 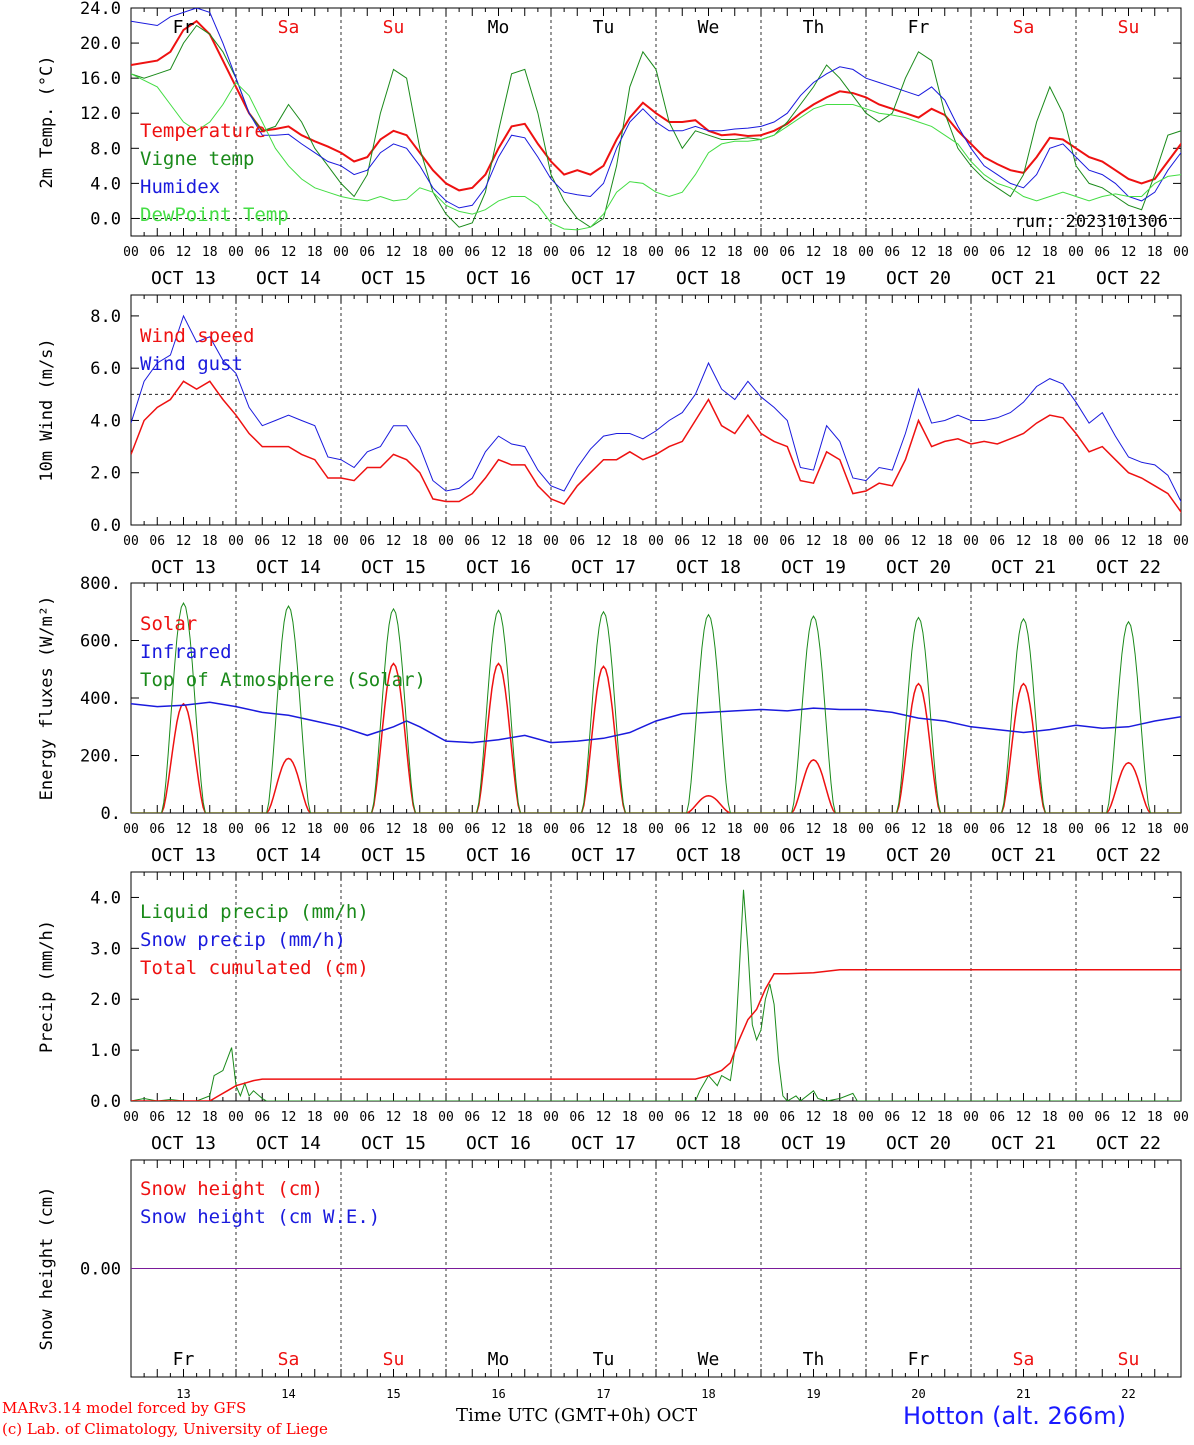 What do you see at coordinates (47, 409) in the screenshot?
I see `y-axis-label: 10m Wind (m/s)` at bounding box center [47, 409].